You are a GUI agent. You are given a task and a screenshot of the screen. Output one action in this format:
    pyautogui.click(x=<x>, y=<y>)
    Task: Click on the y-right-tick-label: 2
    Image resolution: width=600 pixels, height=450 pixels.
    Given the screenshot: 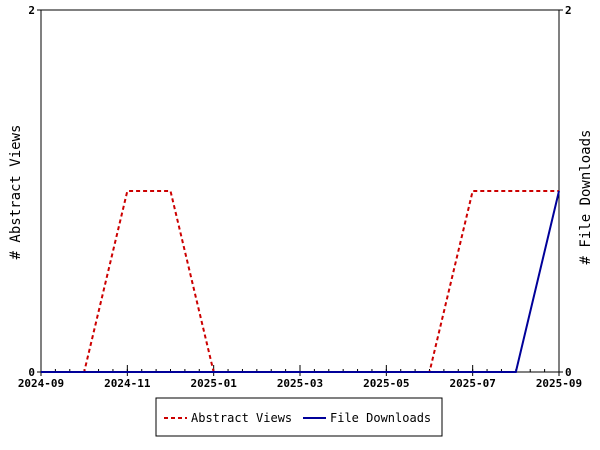 What is the action you would take?
    pyautogui.click(x=568, y=10)
    